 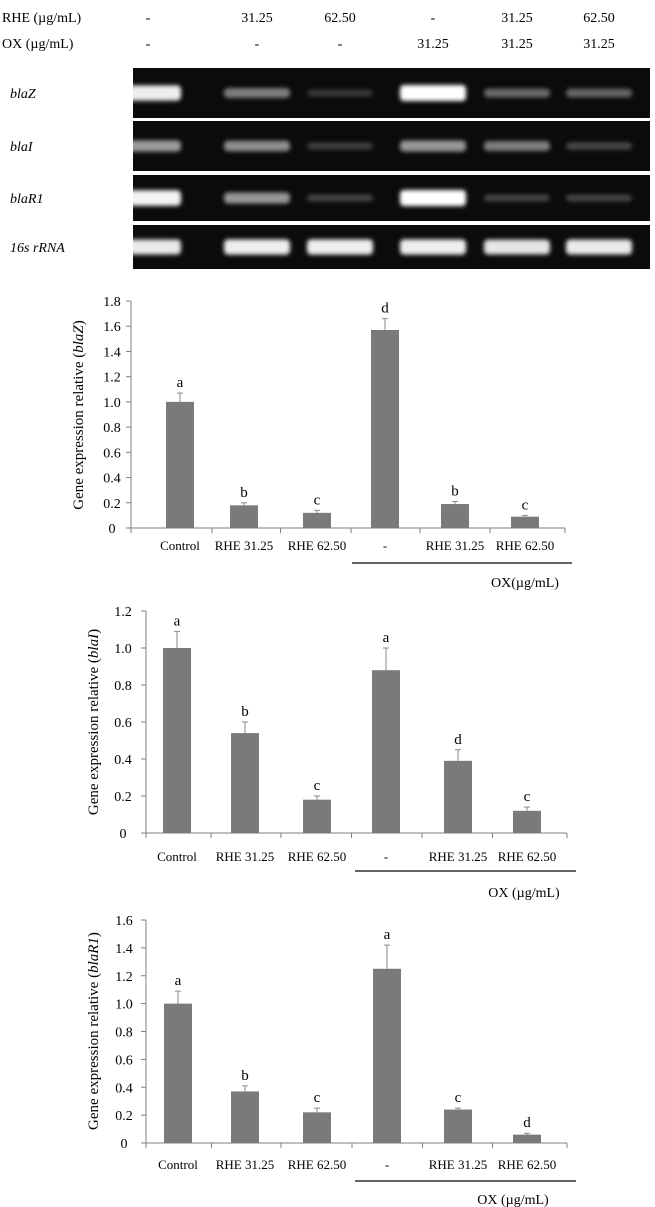 I want to click on y-axis-label-gene: blaI, so click(x=94, y=645).